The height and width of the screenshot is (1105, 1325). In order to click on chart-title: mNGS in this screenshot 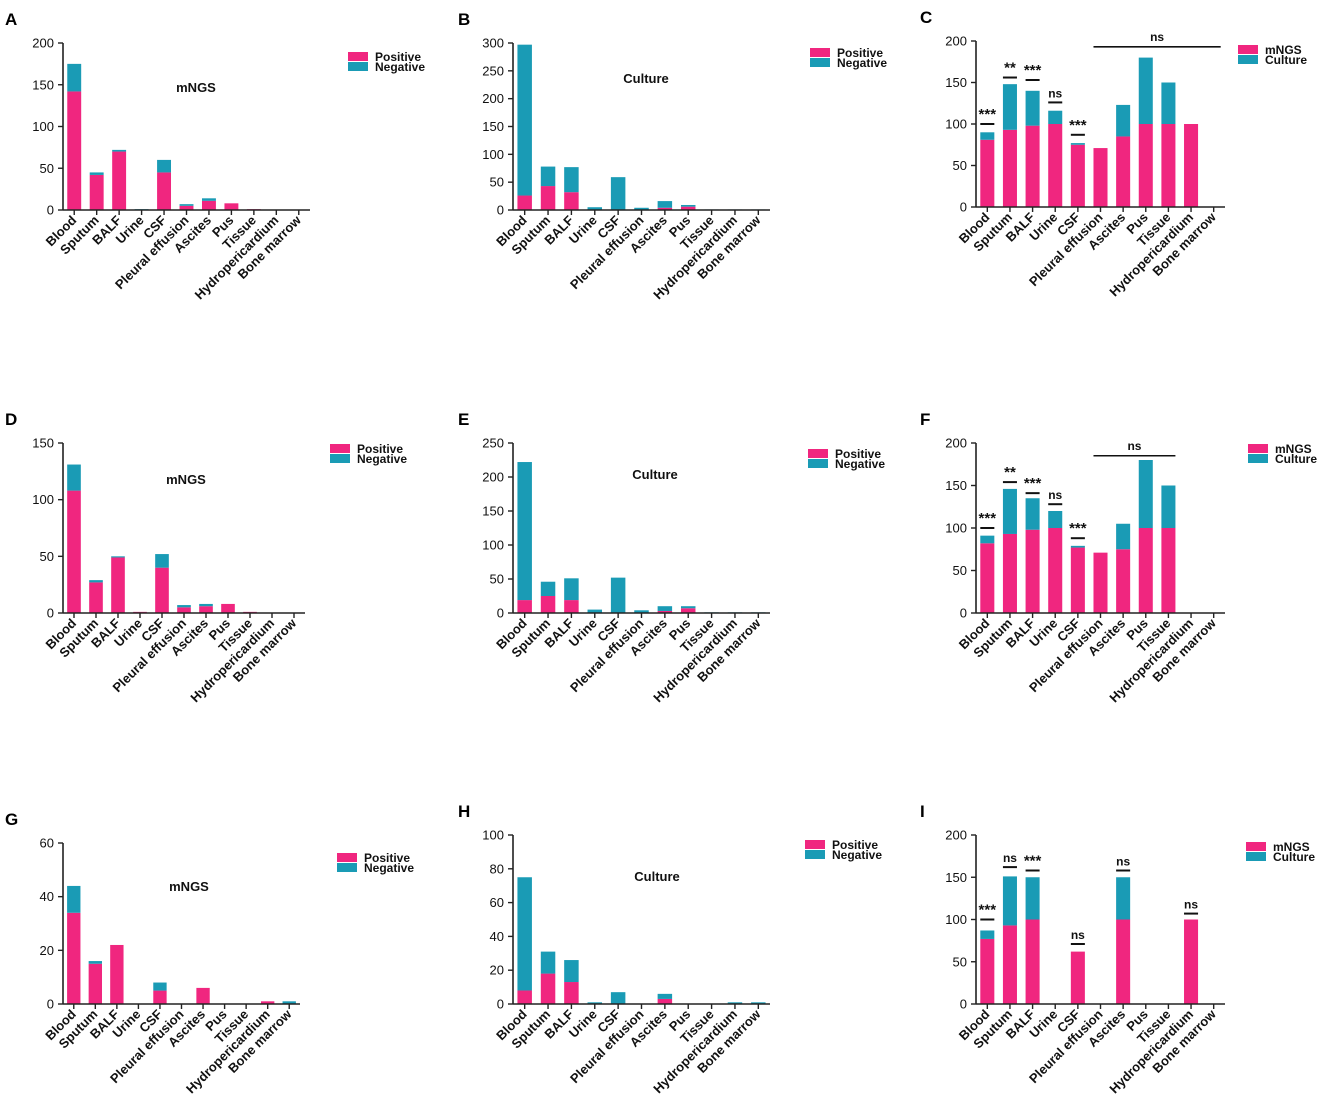, I will do `click(189, 886)`.